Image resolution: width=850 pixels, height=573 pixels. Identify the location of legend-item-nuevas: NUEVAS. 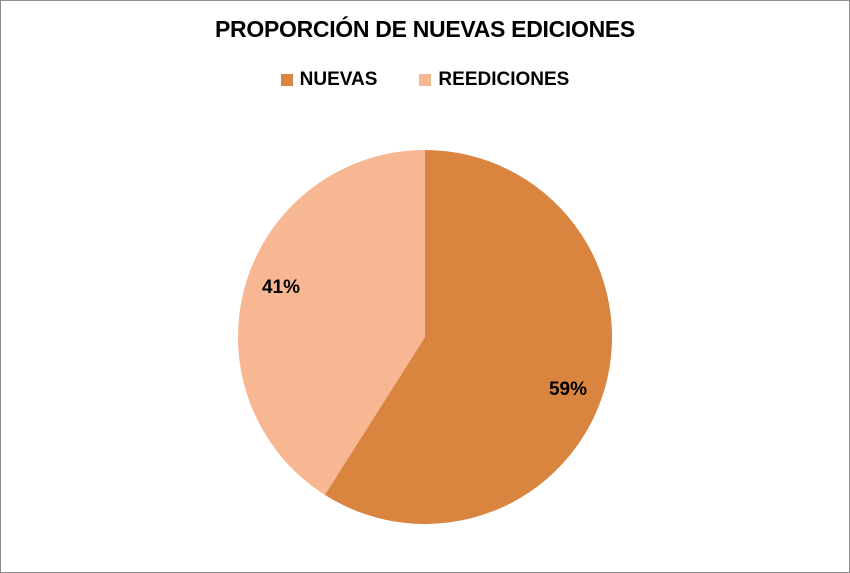
(329, 80).